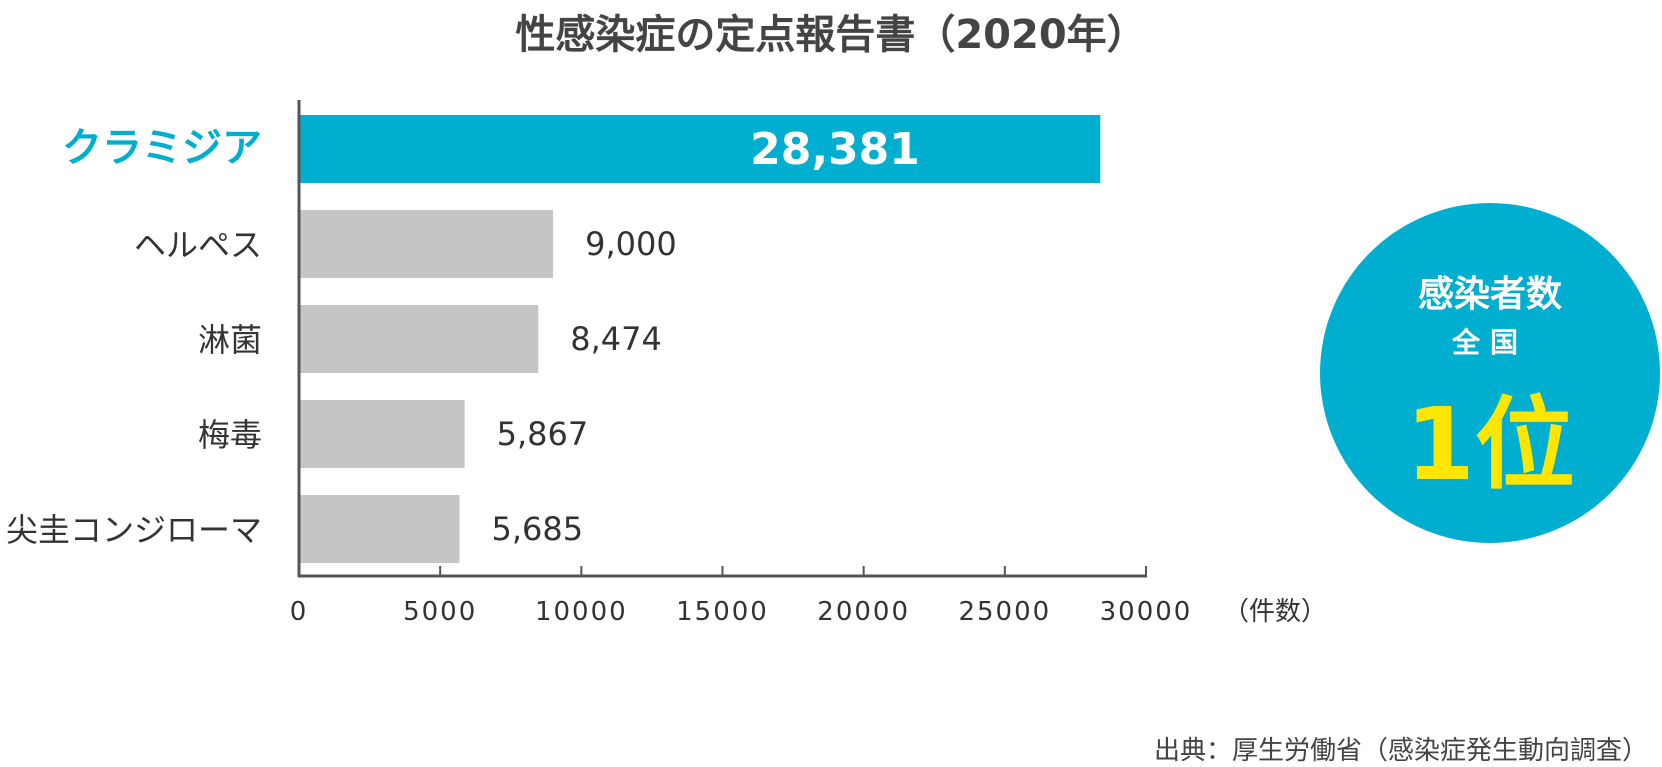  Describe the element at coordinates (538, 529) in the screenshot. I see `value-label-4: 5,685` at that location.